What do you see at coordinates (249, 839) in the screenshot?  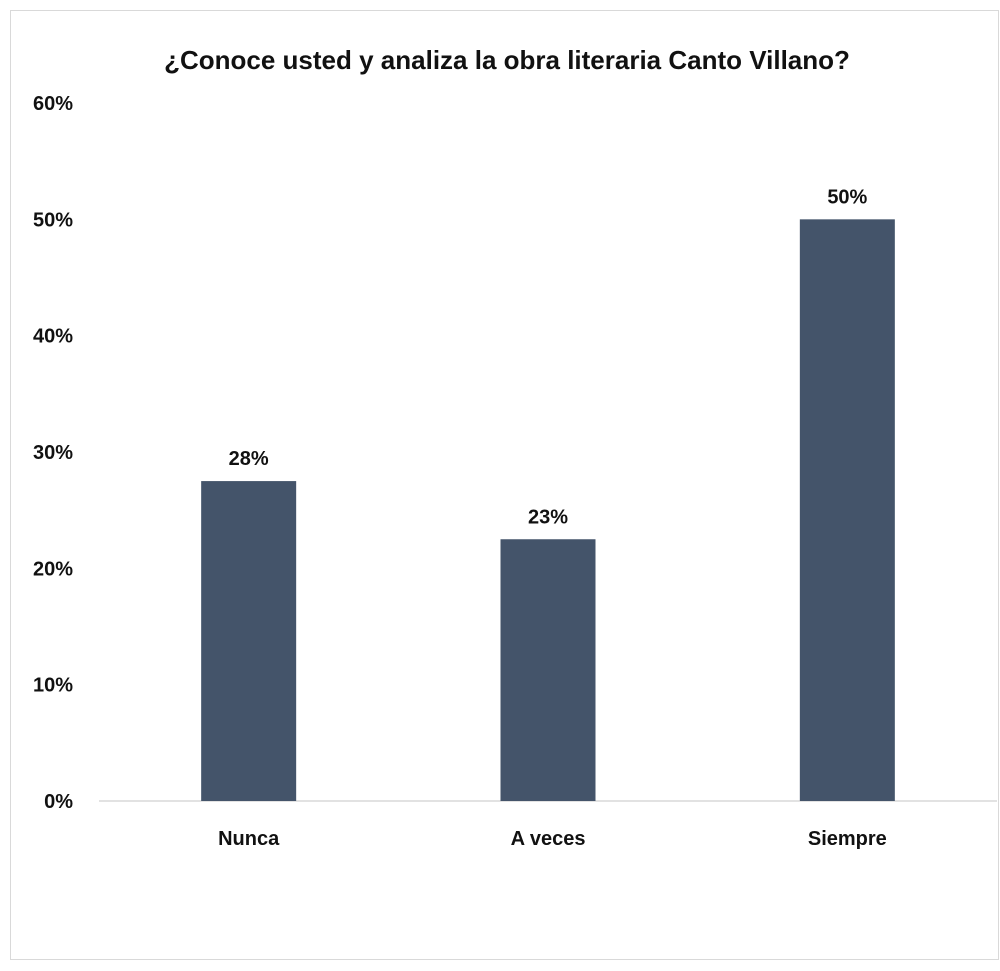 I see `category-label: Nunca` at bounding box center [249, 839].